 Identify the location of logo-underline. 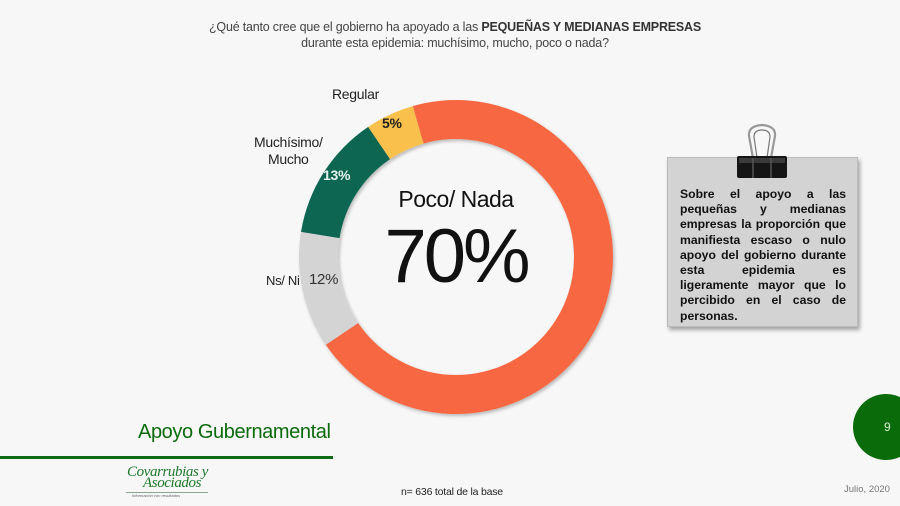
(167, 492).